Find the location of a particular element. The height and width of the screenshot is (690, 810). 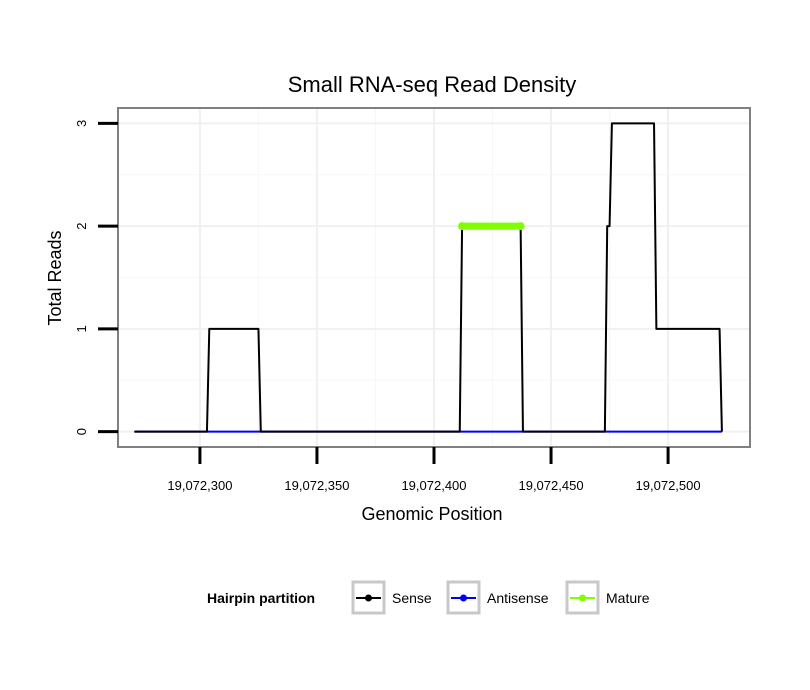

chart-title: Small RNA-seq Read Density is located at coordinates (432, 84).